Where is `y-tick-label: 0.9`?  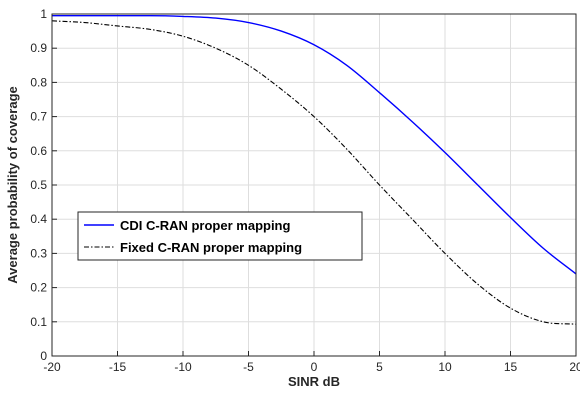
y-tick-label: 0.9 is located at coordinates (38, 48).